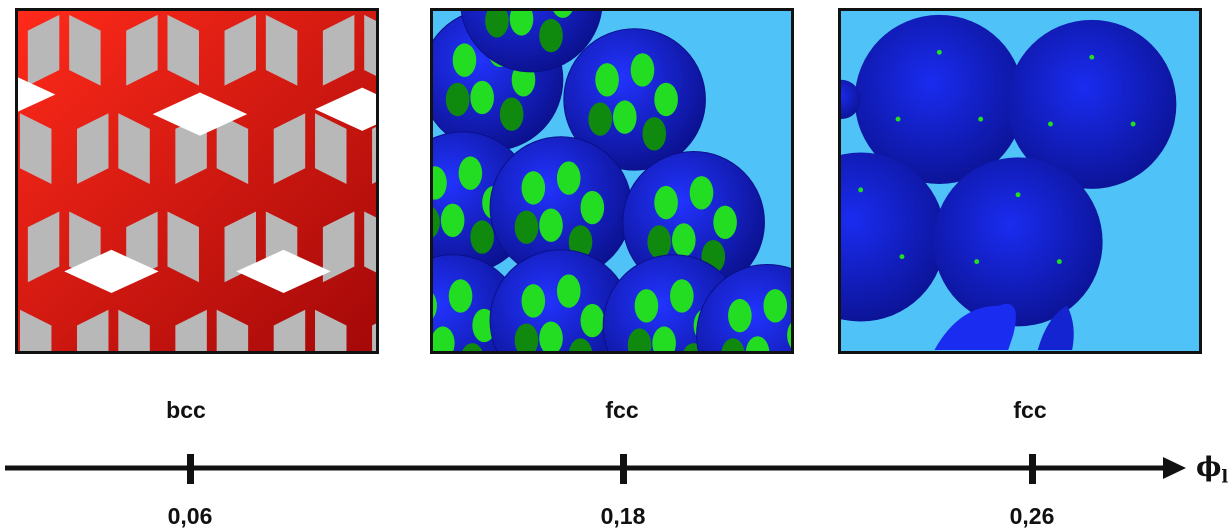 This screenshot has height=532, width=1232. What do you see at coordinates (190, 516) in the screenshot?
I see `tick-label-1: 0,06` at bounding box center [190, 516].